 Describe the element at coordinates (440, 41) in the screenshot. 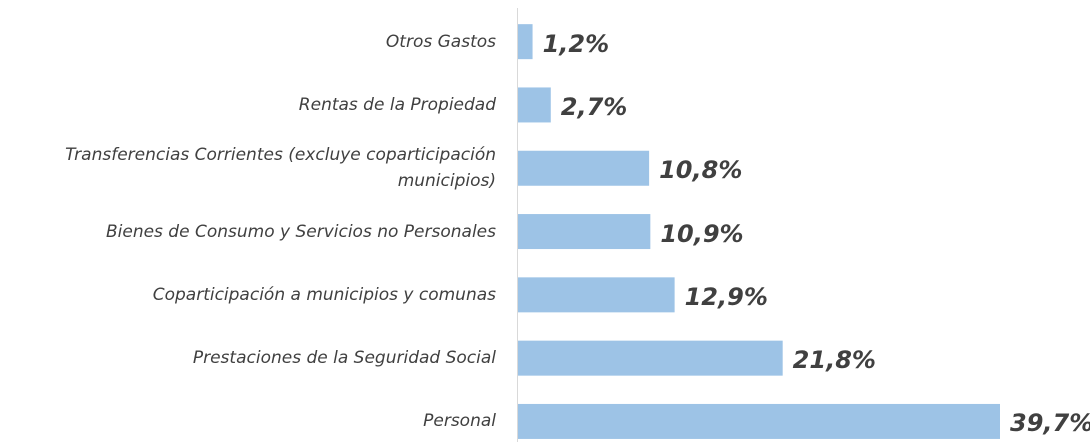

I see `y-tick-label: Otros Gastos` at that location.